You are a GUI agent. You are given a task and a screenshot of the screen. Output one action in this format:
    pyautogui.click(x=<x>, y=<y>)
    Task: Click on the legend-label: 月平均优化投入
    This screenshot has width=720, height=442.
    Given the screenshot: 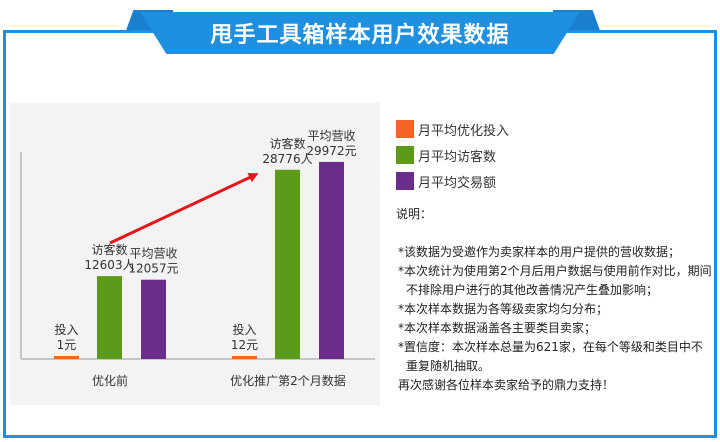 What is the action you would take?
    pyautogui.click(x=464, y=131)
    